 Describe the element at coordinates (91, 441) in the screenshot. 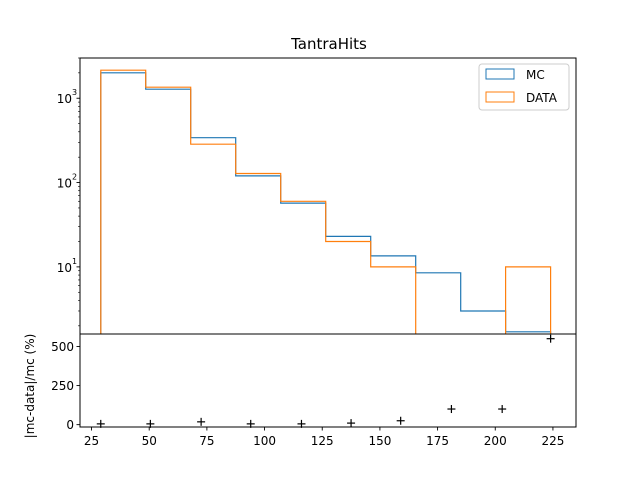

I see `ratio-x-tick-label: 25` at that location.